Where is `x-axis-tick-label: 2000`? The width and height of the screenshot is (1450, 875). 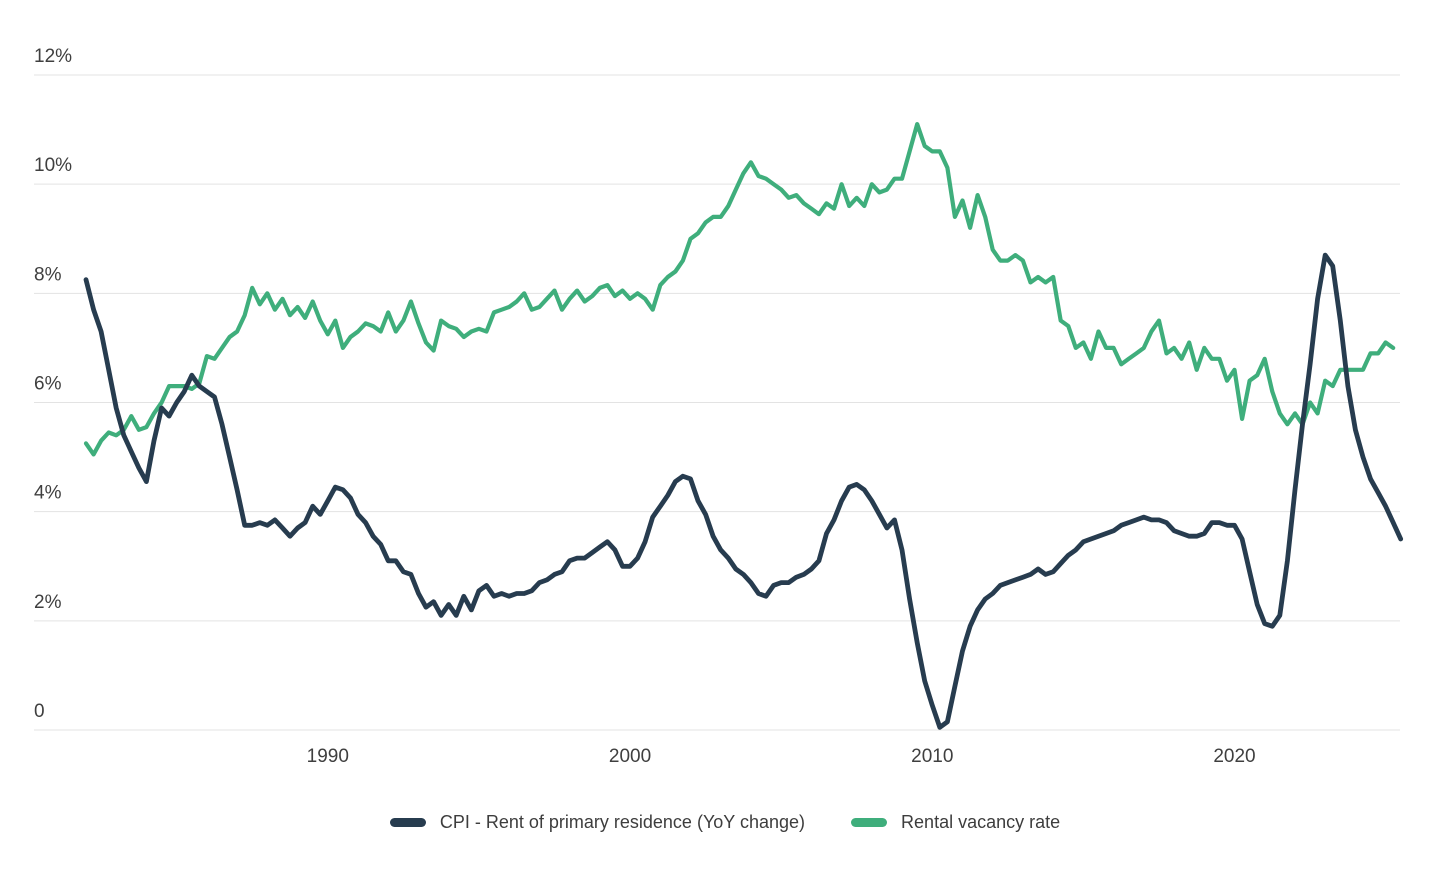
x-axis-tick-label: 2000 is located at coordinates (630, 756).